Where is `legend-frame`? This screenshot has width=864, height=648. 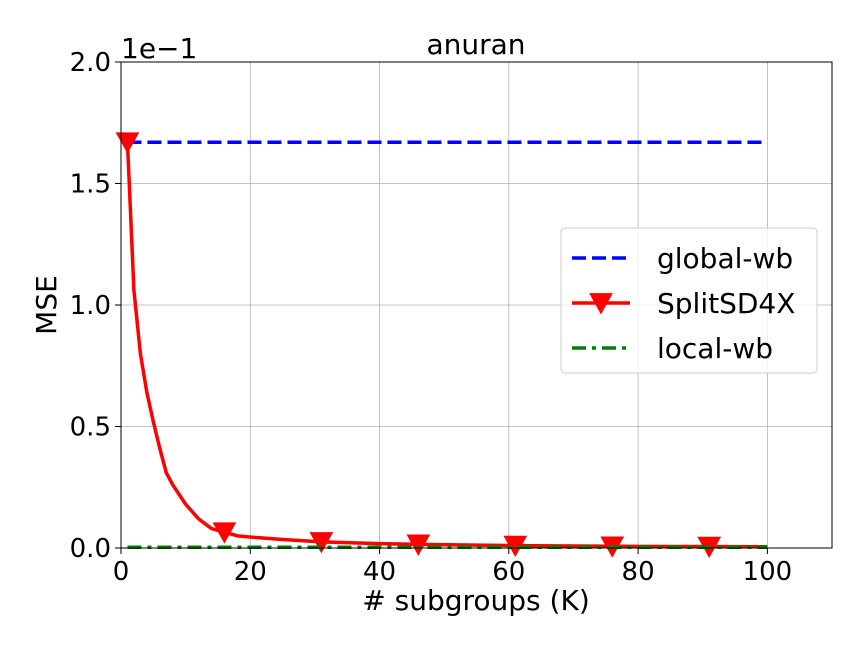
legend-frame is located at coordinates (689, 300).